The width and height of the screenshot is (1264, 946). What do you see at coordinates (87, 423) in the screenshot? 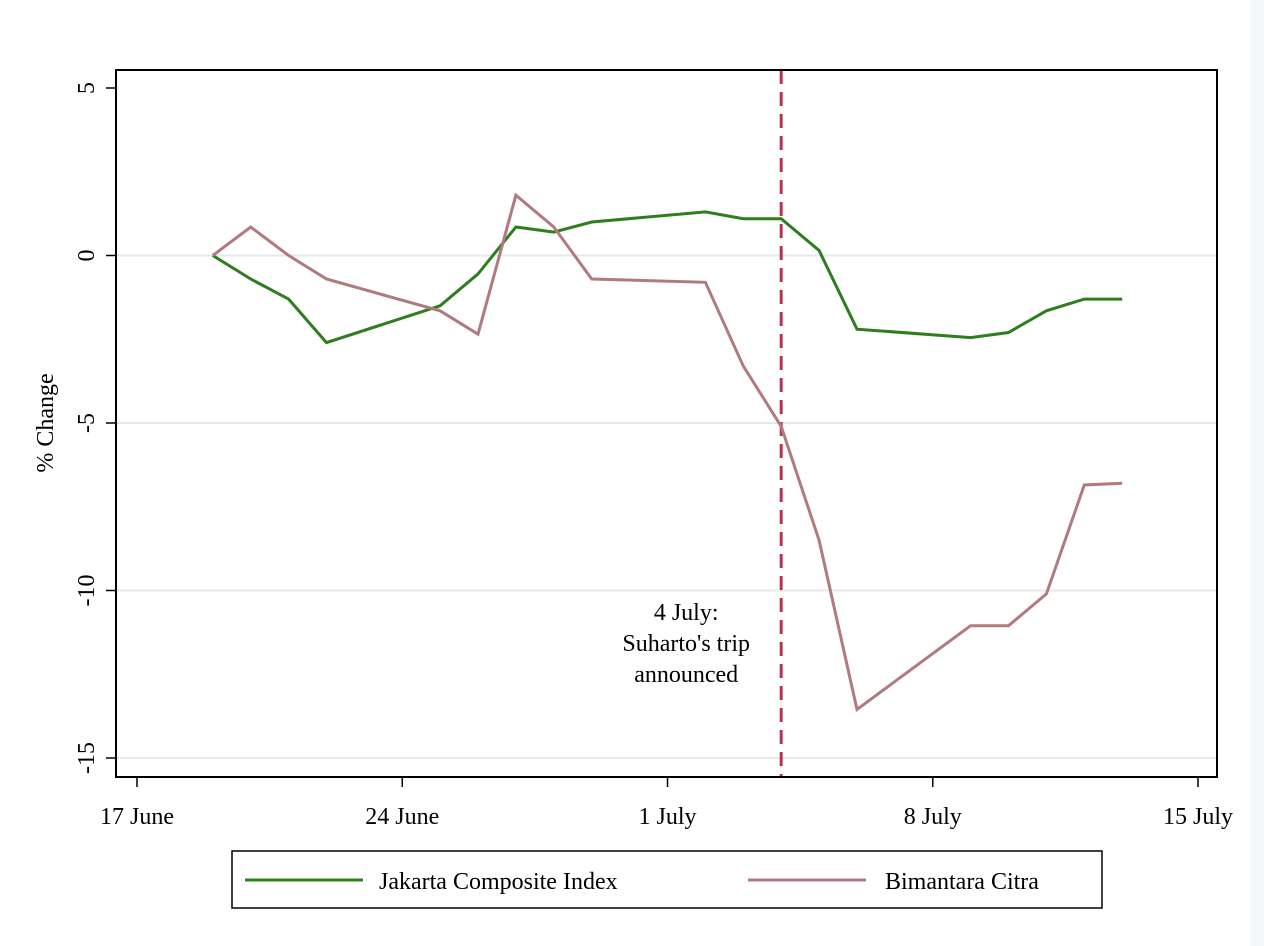
I see `y-tick-label-2: -5` at bounding box center [87, 423].